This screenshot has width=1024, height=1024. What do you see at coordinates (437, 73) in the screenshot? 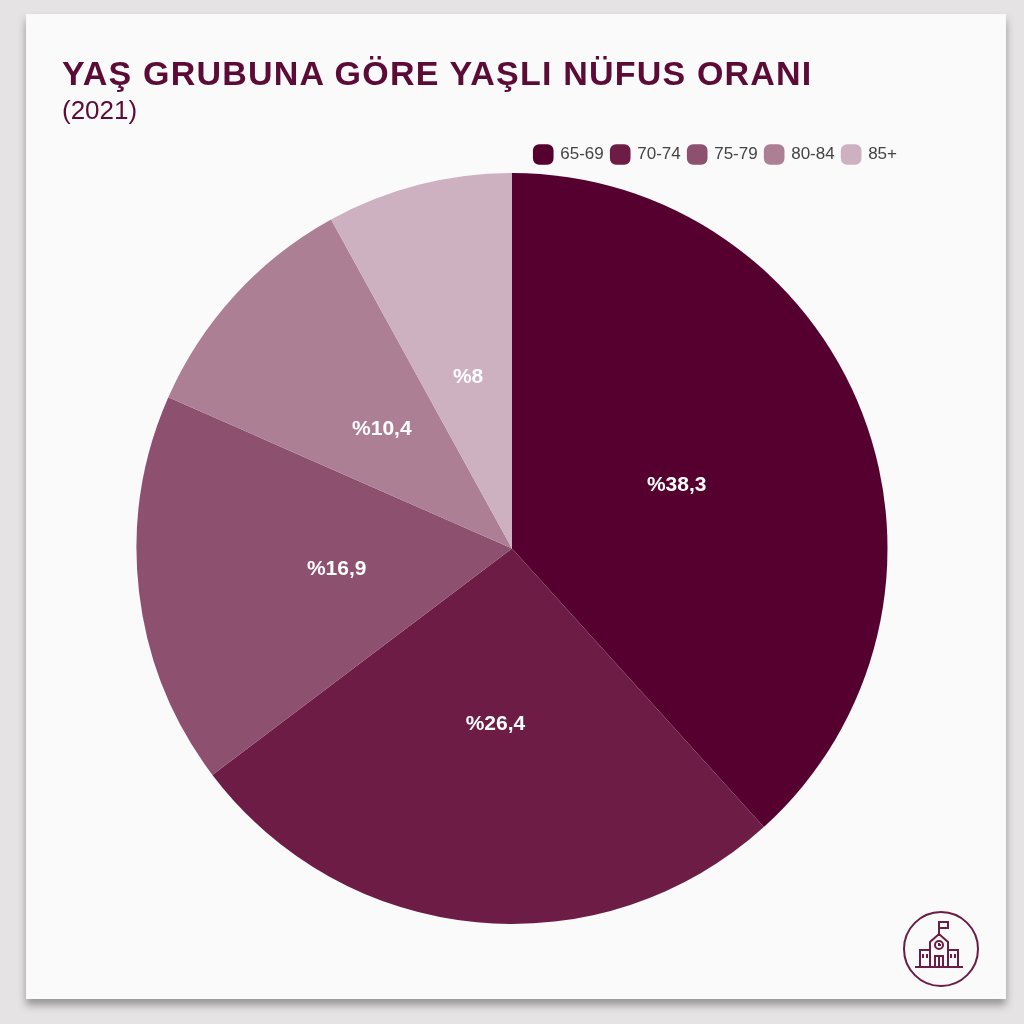
I see `chart-title: YAŞ GRUBUNA GÖRE YAŞLI NÜFUS ORANI` at bounding box center [437, 73].